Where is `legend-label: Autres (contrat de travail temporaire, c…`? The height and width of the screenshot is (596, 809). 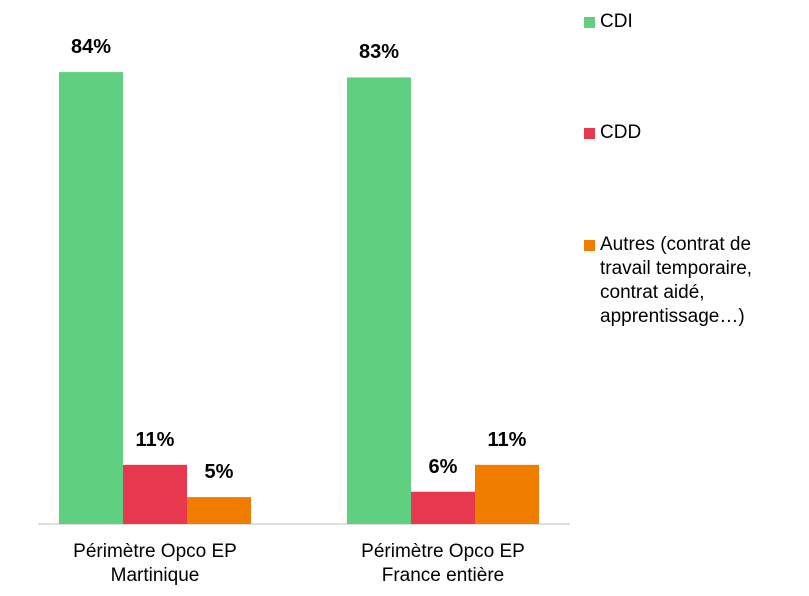 legend-label: Autres (contrat de travail temporaire, c… is located at coordinates (676, 280).